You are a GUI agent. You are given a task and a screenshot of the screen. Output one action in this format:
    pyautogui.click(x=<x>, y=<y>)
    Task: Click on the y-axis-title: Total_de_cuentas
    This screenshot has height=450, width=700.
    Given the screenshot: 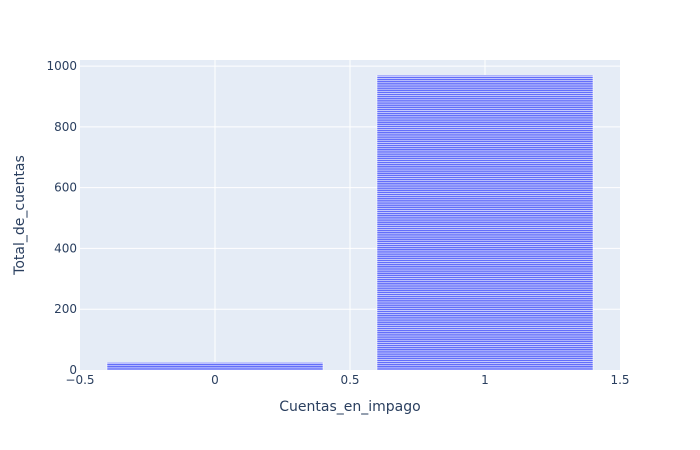 What is the action you would take?
    pyautogui.click(x=20, y=215)
    